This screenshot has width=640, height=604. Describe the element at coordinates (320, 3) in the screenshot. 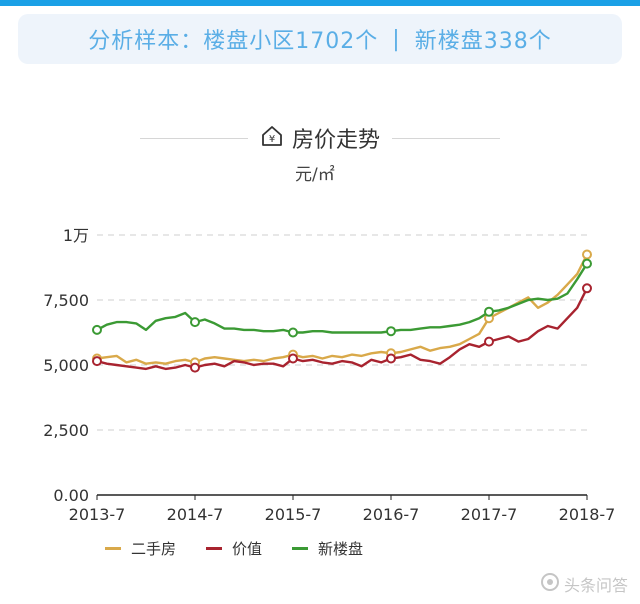

I see `top-accent-bar` at that location.